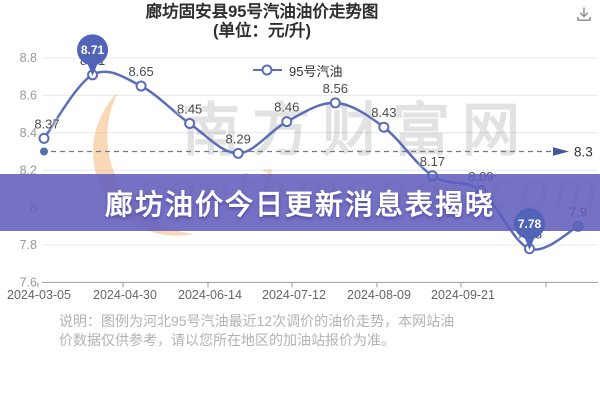 The image size is (600, 400). What do you see at coordinates (28, 170) in the screenshot?
I see `svg-text: 8.2` at bounding box center [28, 170].